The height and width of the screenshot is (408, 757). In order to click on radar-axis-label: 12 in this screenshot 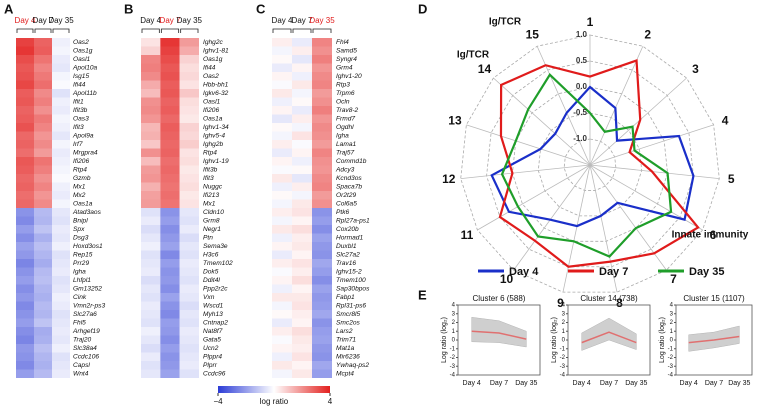, I will do `click(449, 179)`.